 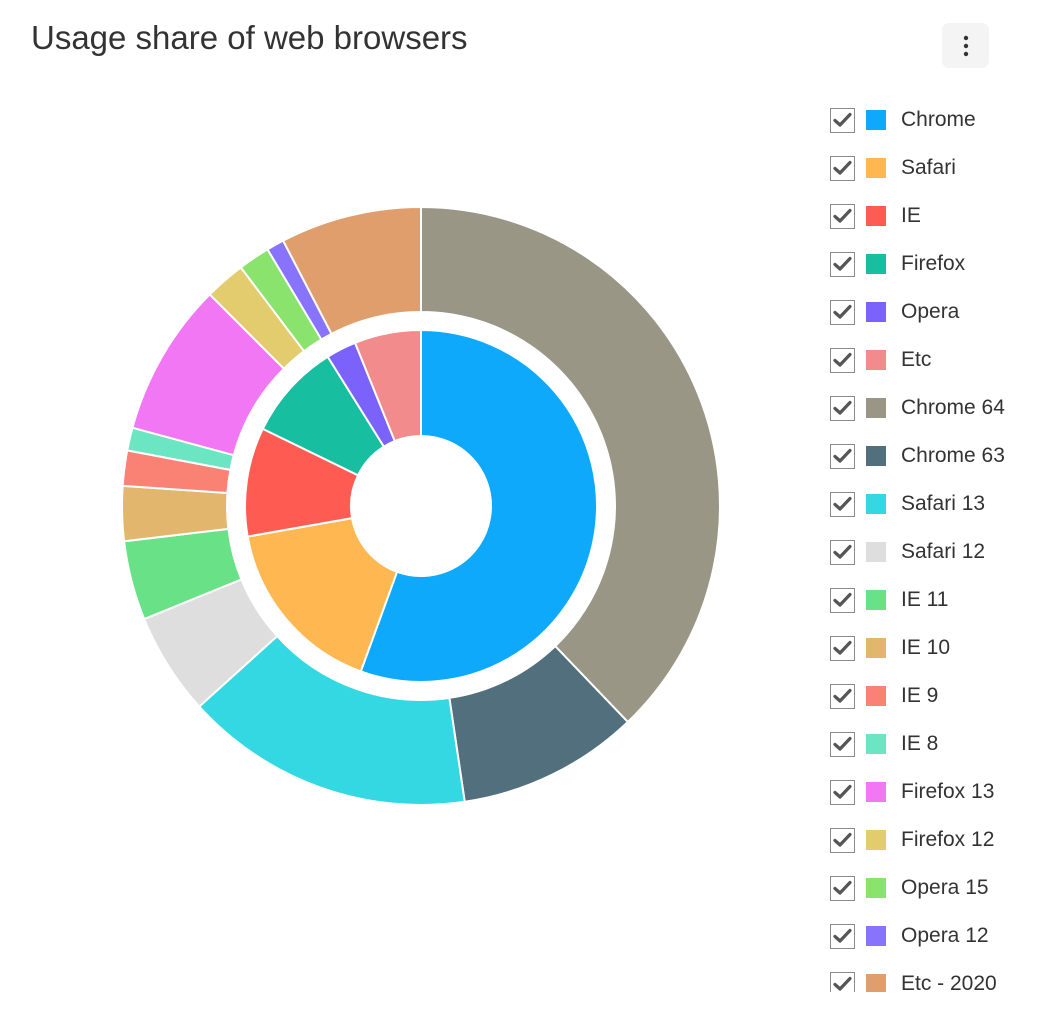 I want to click on legend-label: Opera 15, so click(x=945, y=887).